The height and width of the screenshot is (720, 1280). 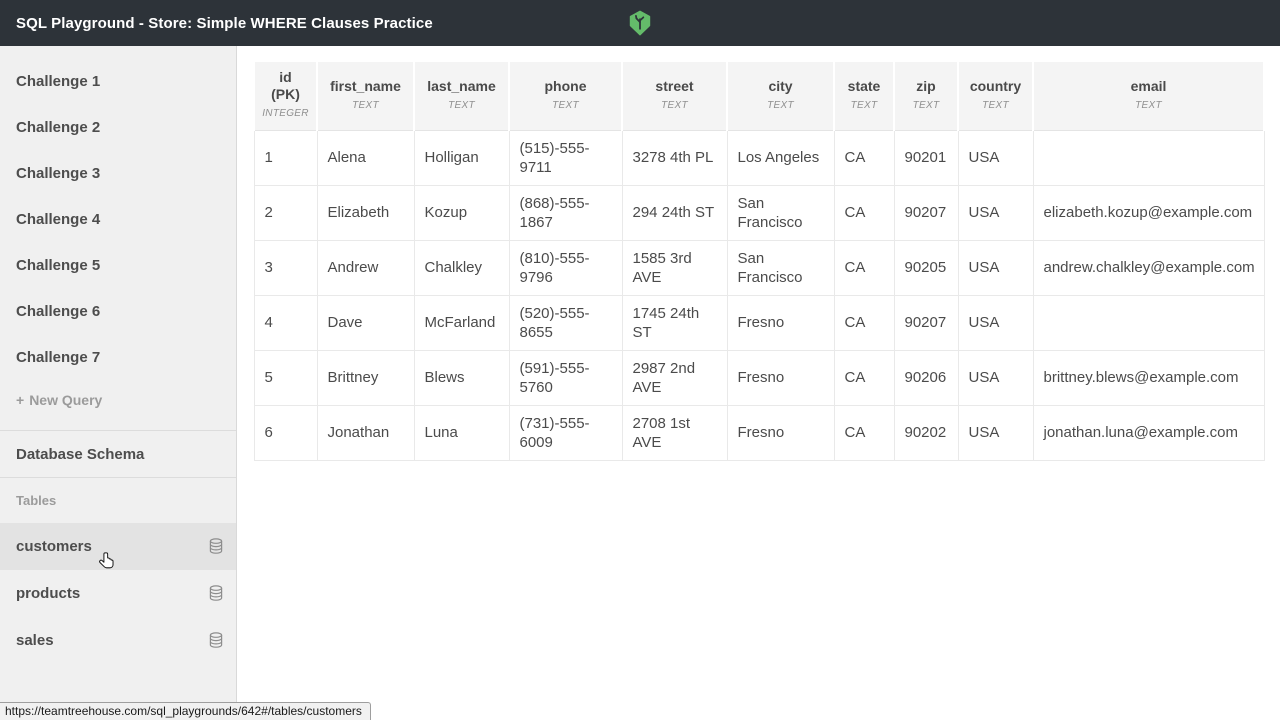 What do you see at coordinates (365, 322) in the screenshot?
I see `table-cell: Dave` at bounding box center [365, 322].